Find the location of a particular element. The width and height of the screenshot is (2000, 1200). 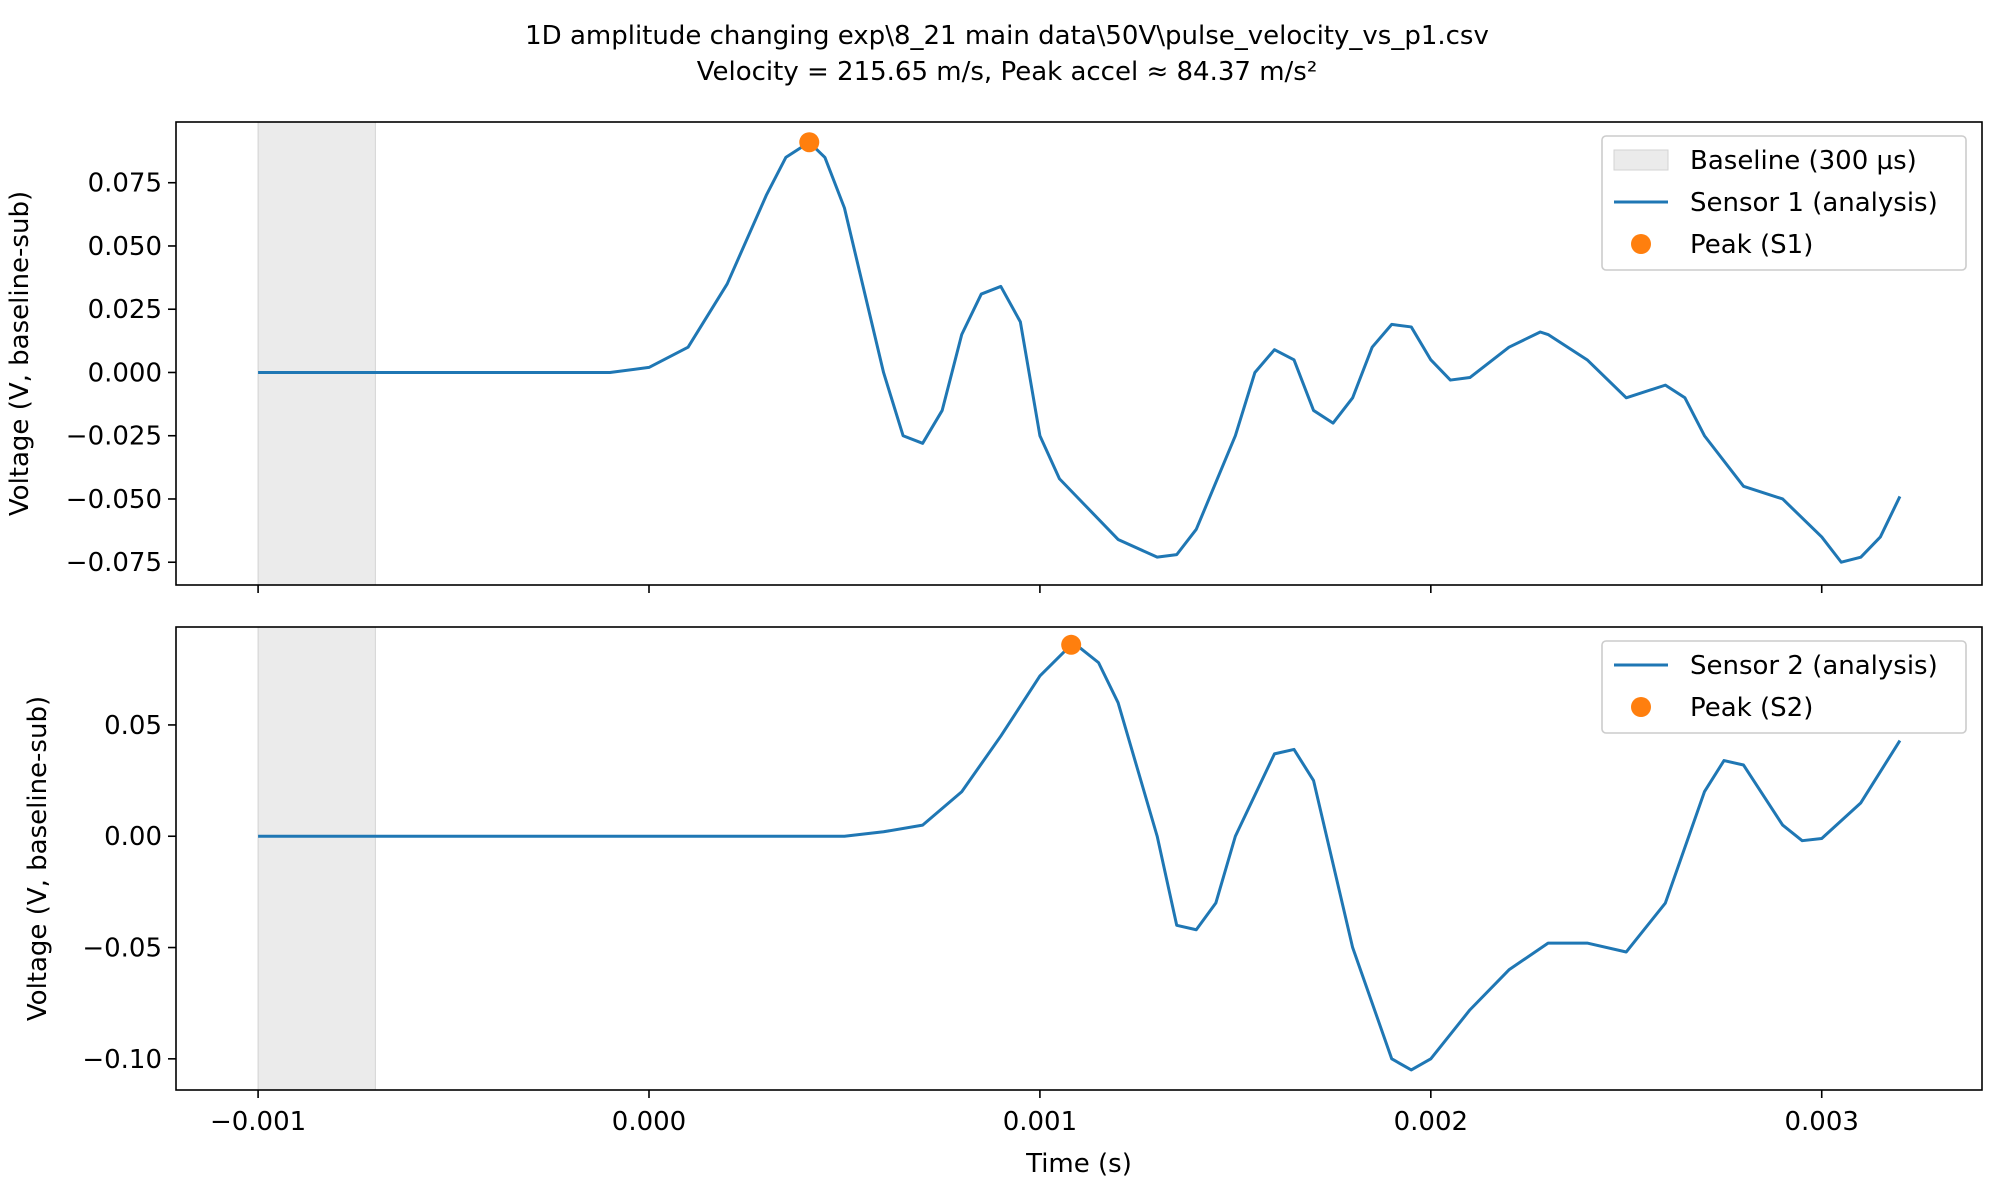

x-tick-label: 0.000 is located at coordinates (649, 1122).